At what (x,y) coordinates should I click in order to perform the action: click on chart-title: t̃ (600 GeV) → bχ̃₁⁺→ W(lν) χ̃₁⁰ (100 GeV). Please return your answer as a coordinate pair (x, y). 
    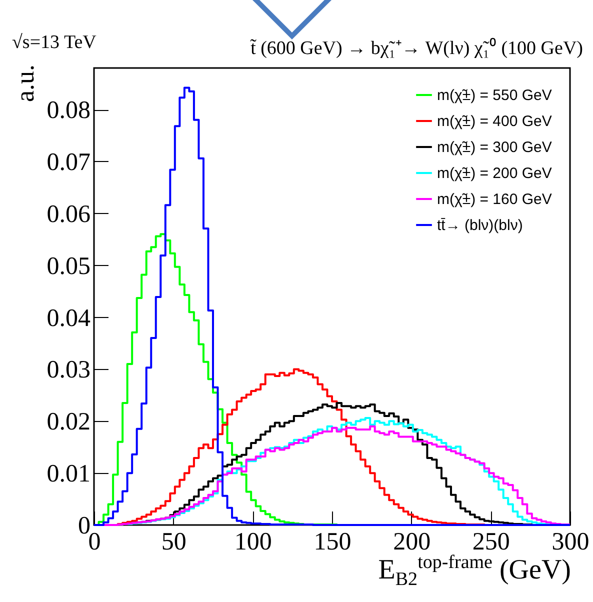
    Looking at the image, I should click on (416, 48).